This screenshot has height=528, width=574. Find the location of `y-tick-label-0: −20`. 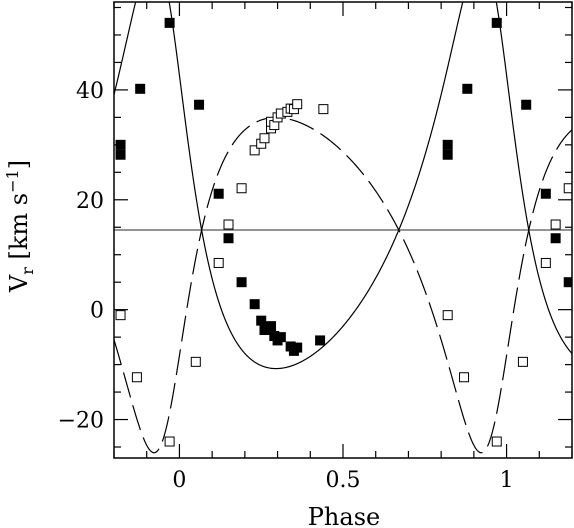

y-tick-label-0: −20 is located at coordinates (81, 421).